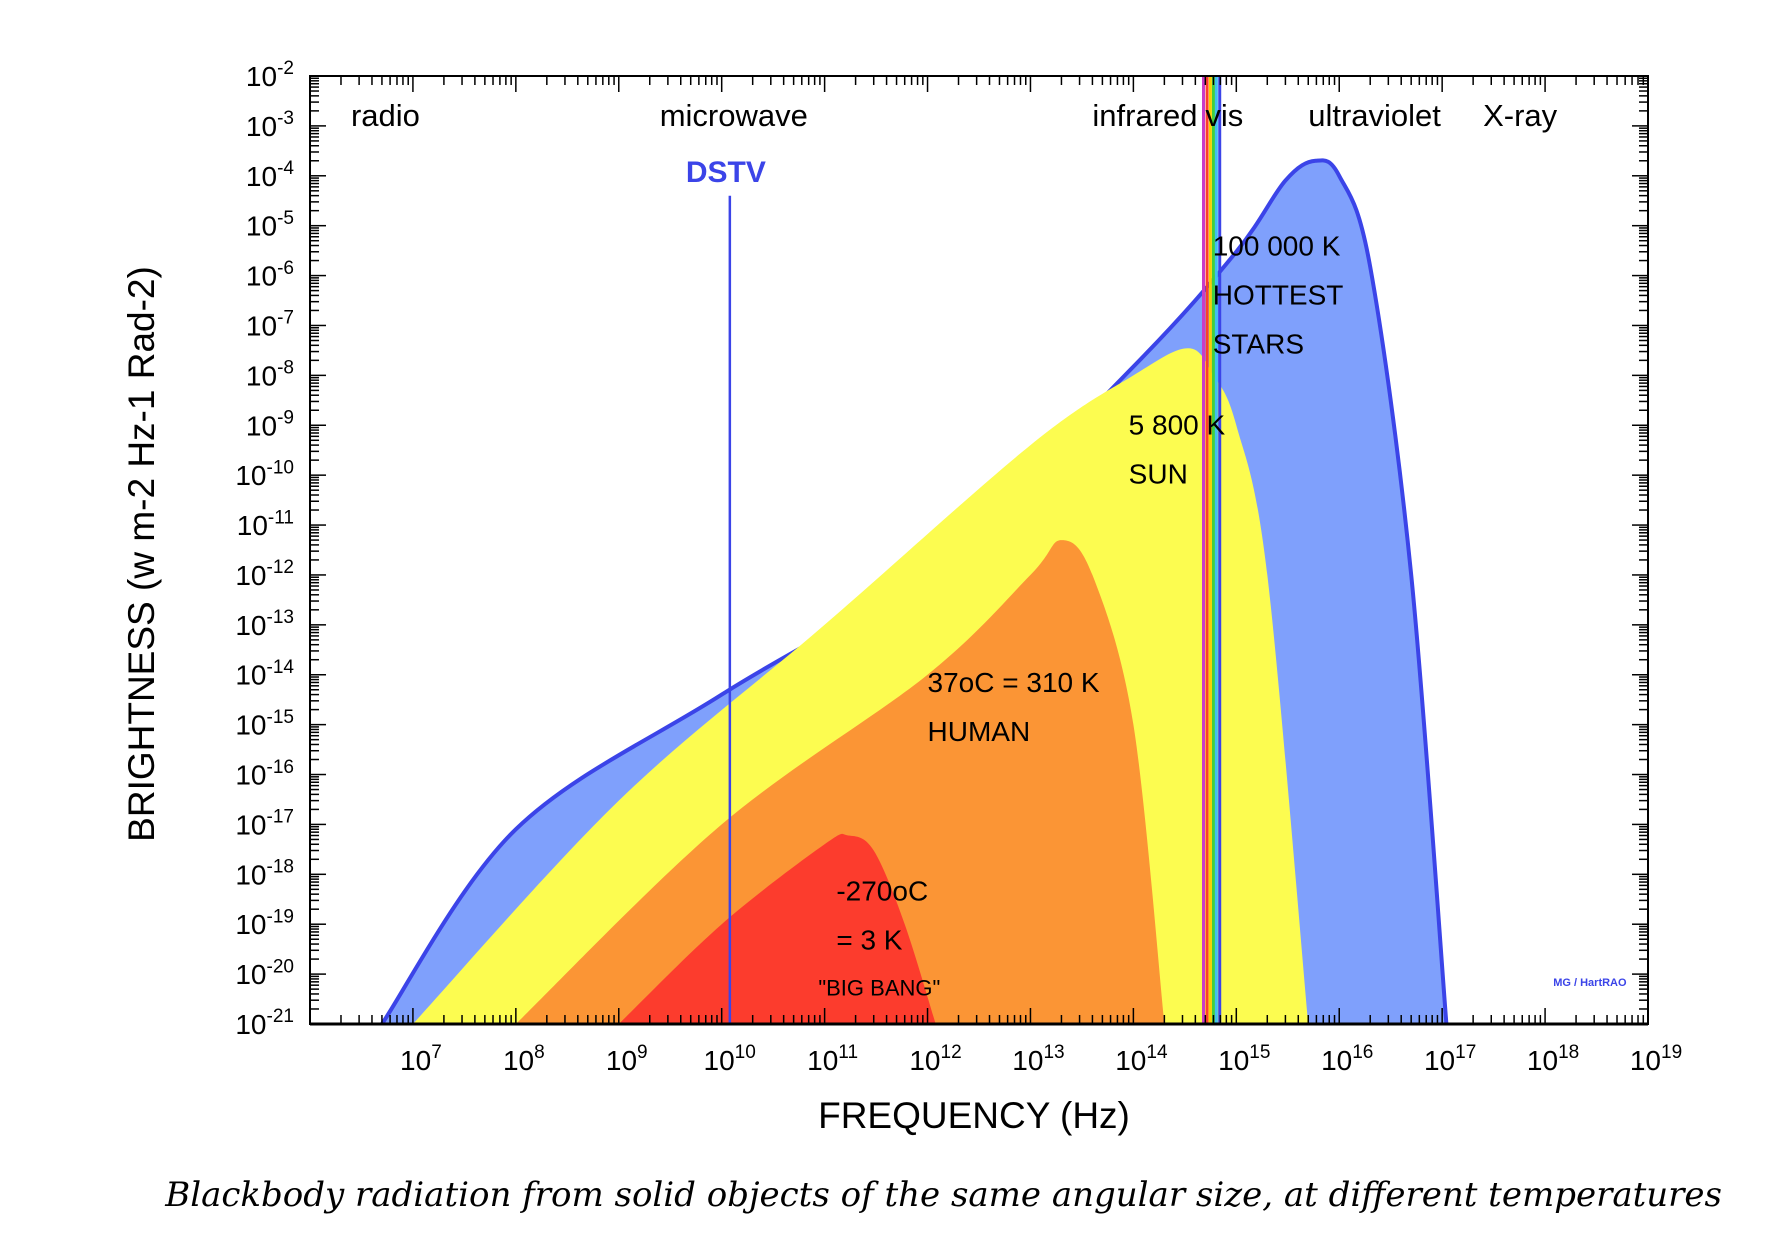 Image resolution: width=1766 pixels, height=1246 pixels. I want to click on y-tick-label: 10⁻¹⁰, so click(264, 474).